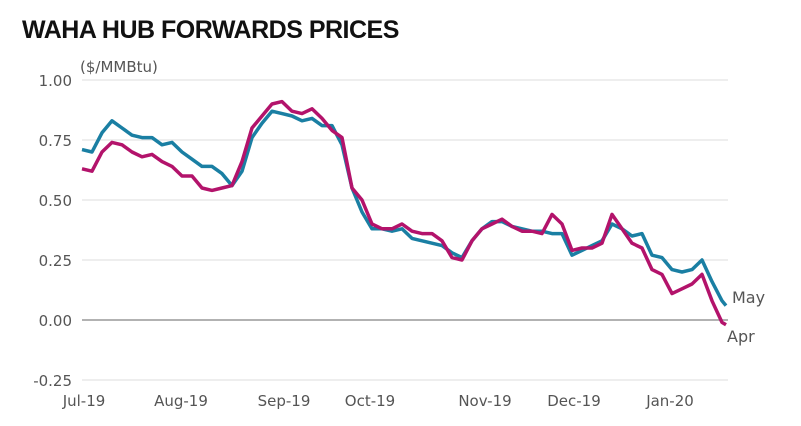 The width and height of the screenshot is (801, 426). I want to click on chart-title: WAHA HUB FORWARDS PRICES, so click(210, 30).